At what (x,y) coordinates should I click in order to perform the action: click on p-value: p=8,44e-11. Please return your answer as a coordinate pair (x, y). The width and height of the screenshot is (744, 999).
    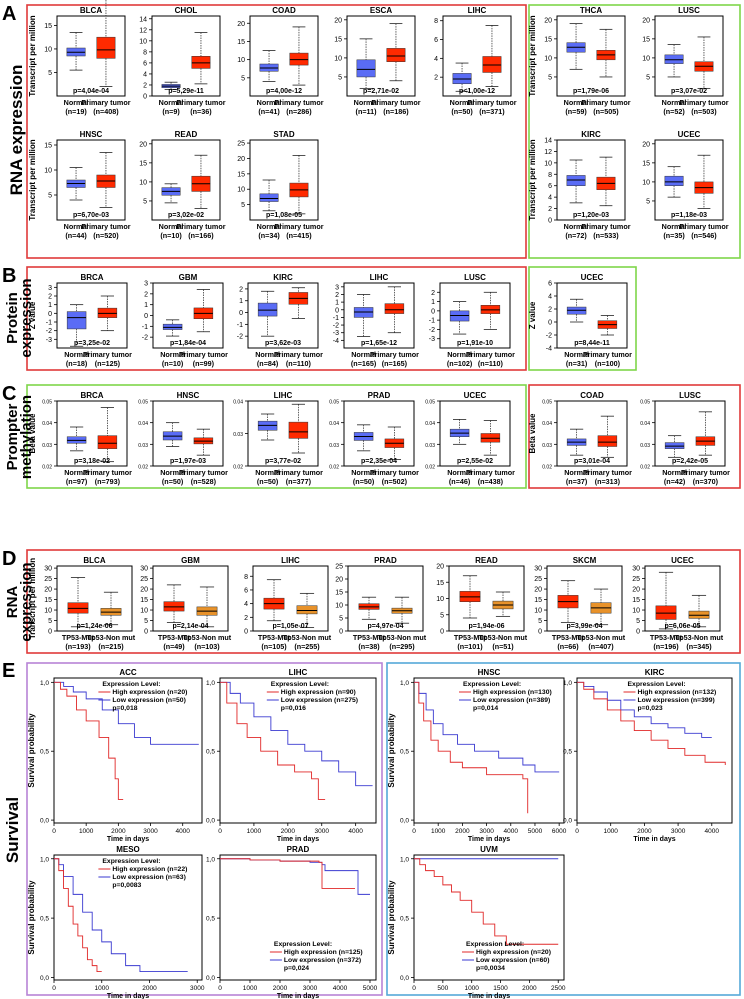
    Looking at the image, I should click on (592, 343).